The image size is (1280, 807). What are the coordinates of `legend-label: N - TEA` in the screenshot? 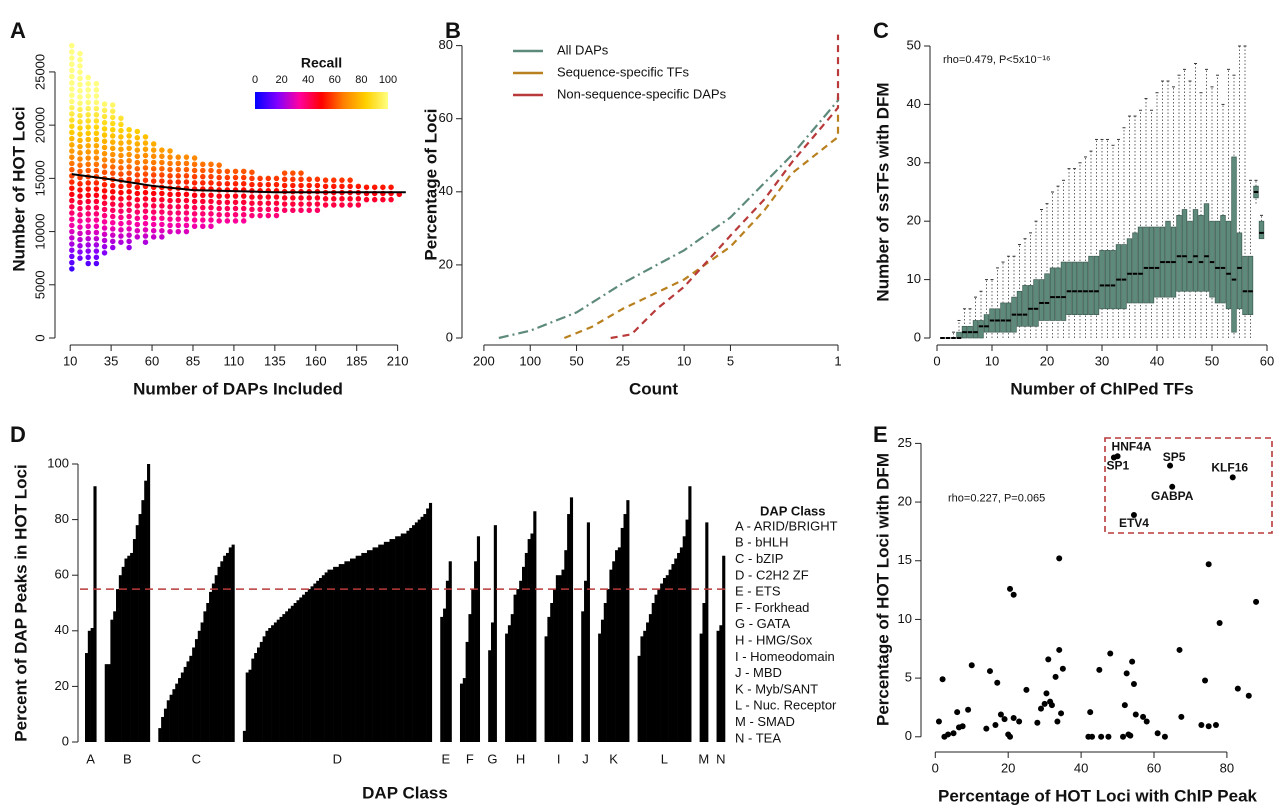 It's located at (758, 737).